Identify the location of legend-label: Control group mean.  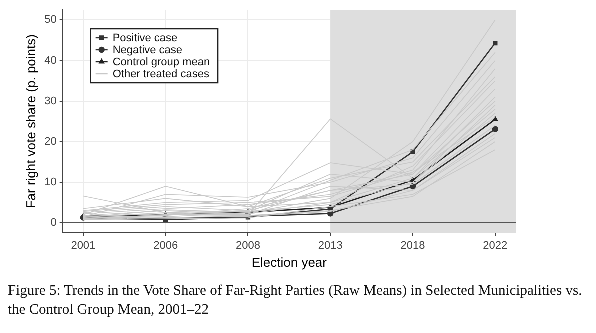
(161, 62).